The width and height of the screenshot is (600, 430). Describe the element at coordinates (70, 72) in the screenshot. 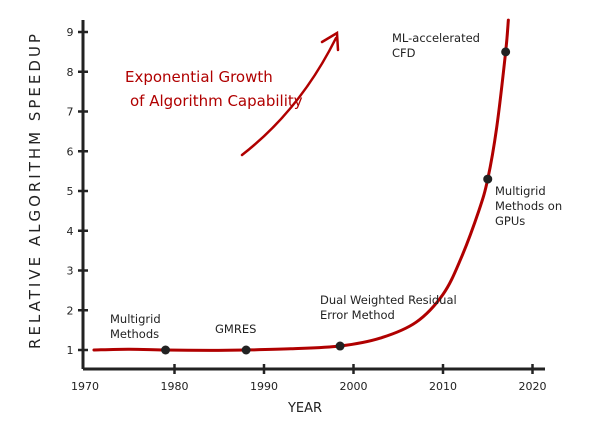

I see `y-tick-label: 8` at that location.